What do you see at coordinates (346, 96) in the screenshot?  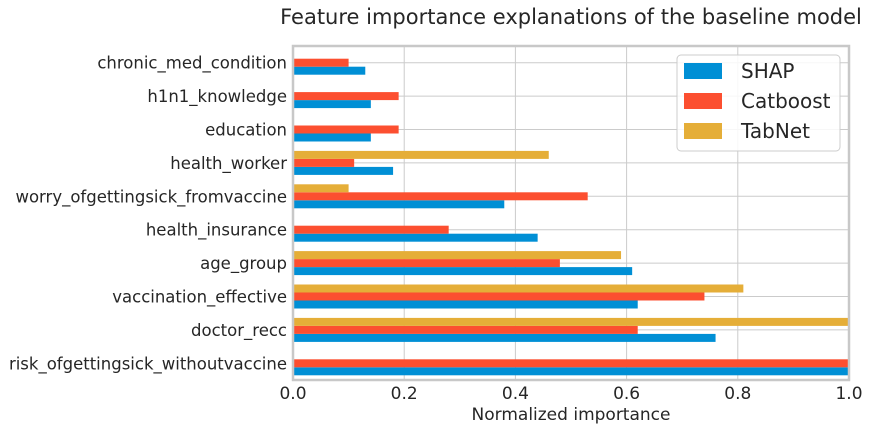 I see `bar-catboost-h1n1-knowledge` at bounding box center [346, 96].